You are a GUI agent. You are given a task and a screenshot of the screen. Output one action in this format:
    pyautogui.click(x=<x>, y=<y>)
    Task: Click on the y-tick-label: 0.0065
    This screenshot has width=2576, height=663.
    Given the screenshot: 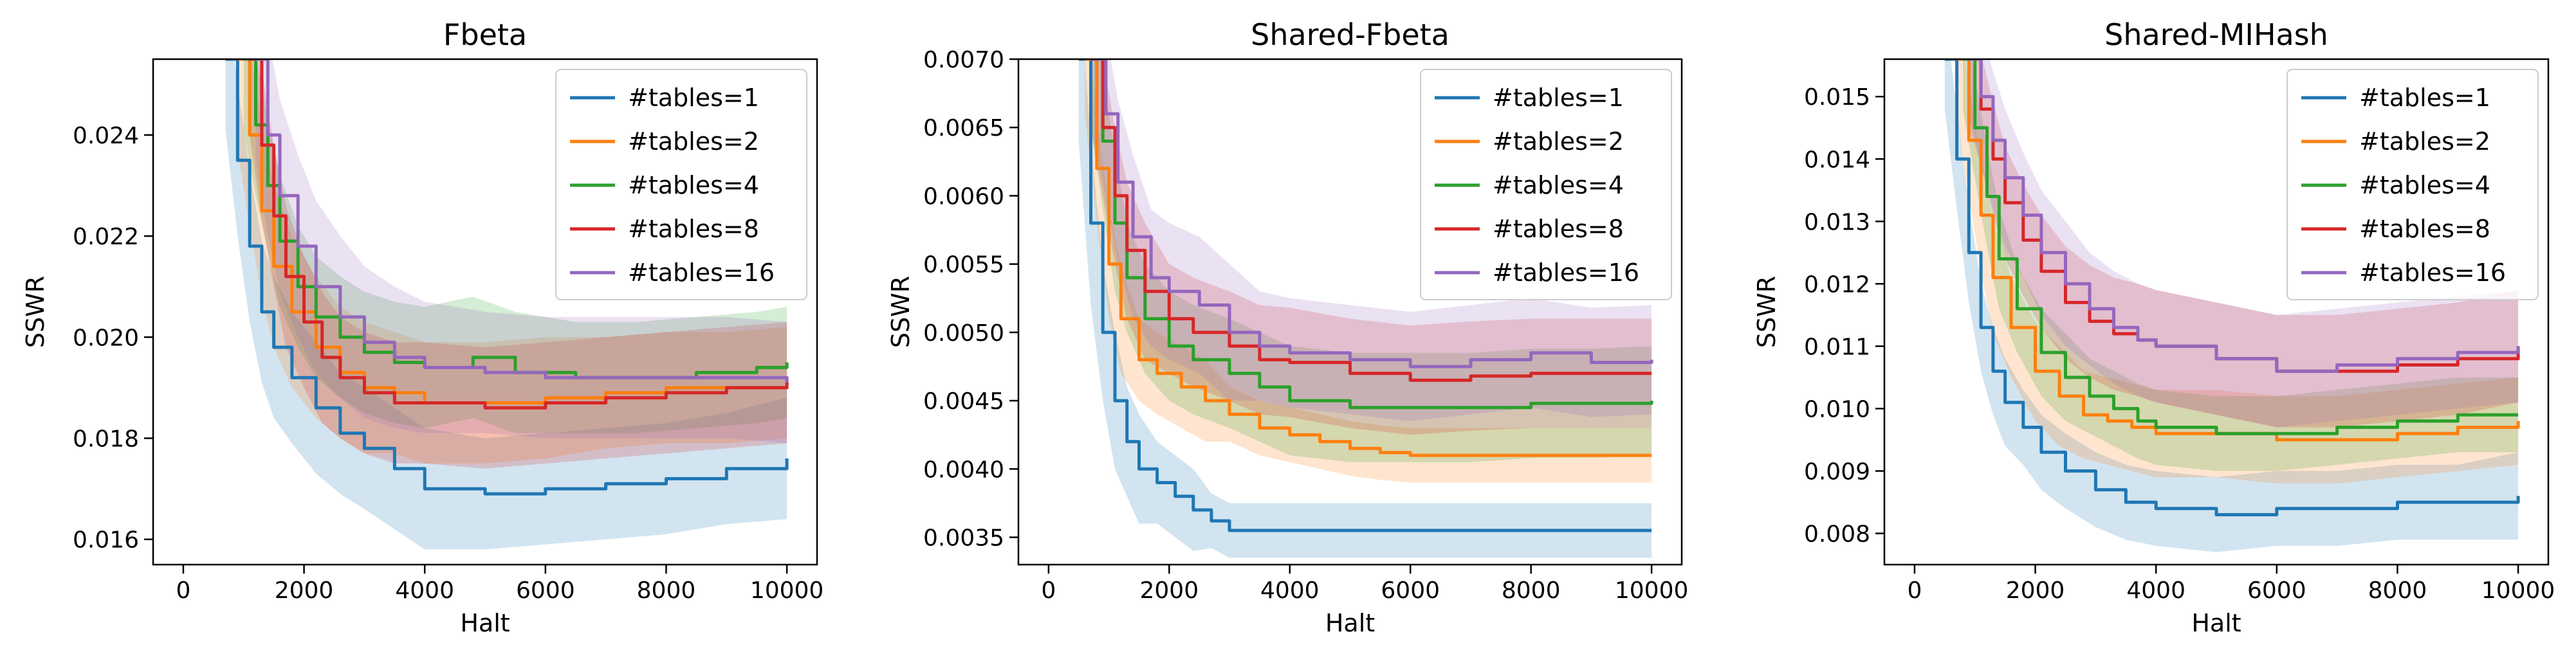 What is the action you would take?
    pyautogui.click(x=963, y=128)
    